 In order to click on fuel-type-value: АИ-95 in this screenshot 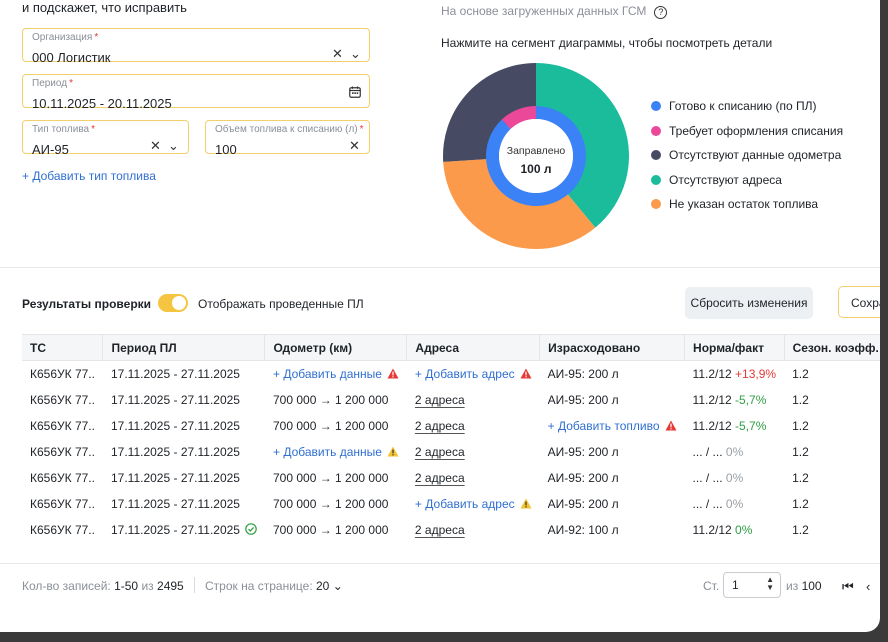, I will do `click(50, 149)`.